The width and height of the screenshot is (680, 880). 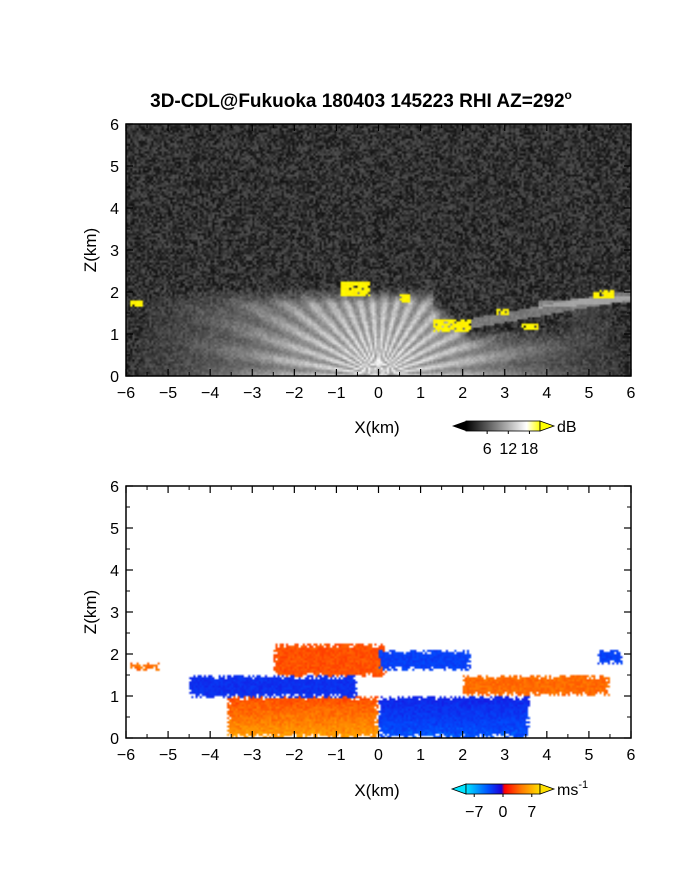 I want to click on colorbar-tick-label: −7, so click(x=474, y=812).